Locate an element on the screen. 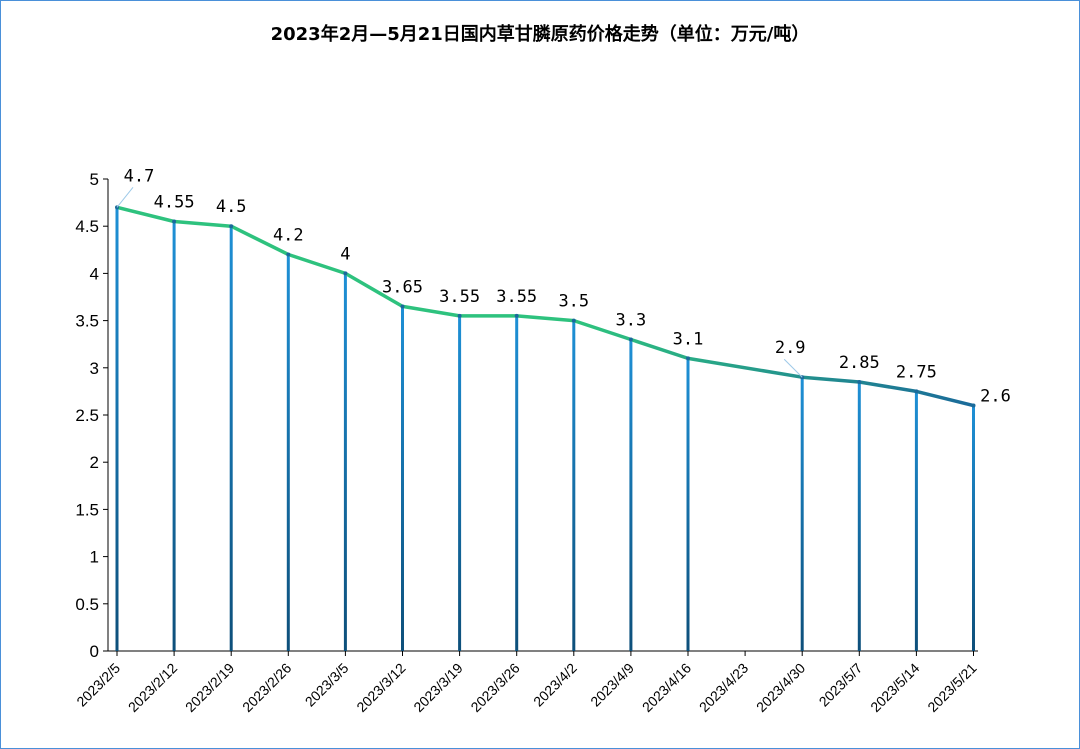 The height and width of the screenshot is (749, 1080). x-tick-label: 2023/3/26 is located at coordinates (495, 688).